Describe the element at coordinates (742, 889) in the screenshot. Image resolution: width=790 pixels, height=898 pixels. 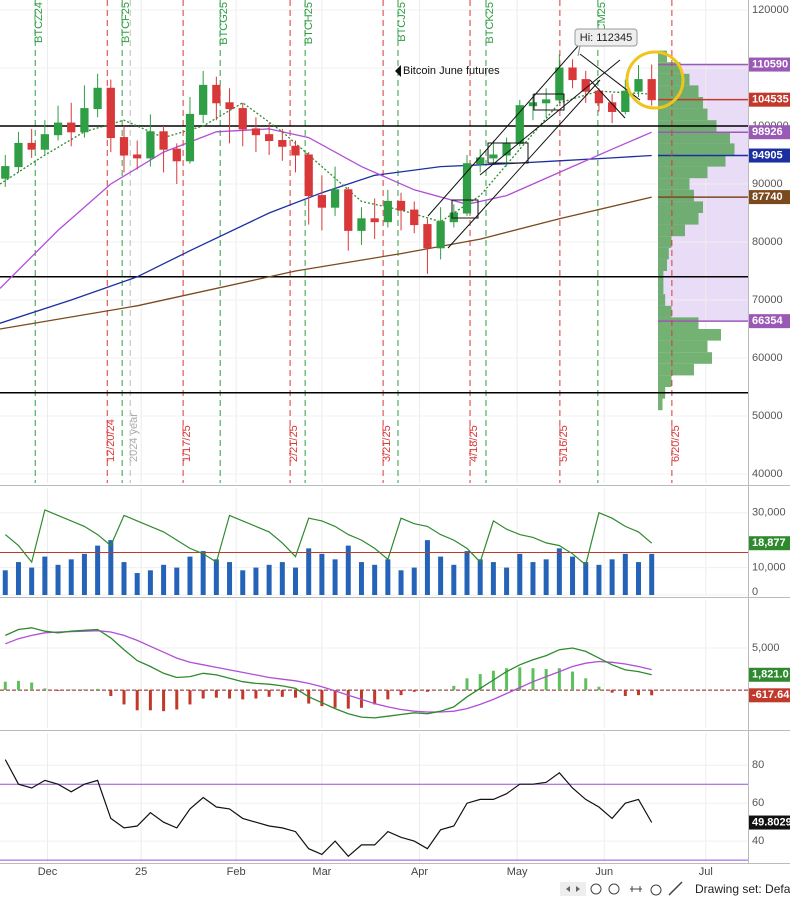
I see `drawing-set: Drawing set: Defau` at that location.